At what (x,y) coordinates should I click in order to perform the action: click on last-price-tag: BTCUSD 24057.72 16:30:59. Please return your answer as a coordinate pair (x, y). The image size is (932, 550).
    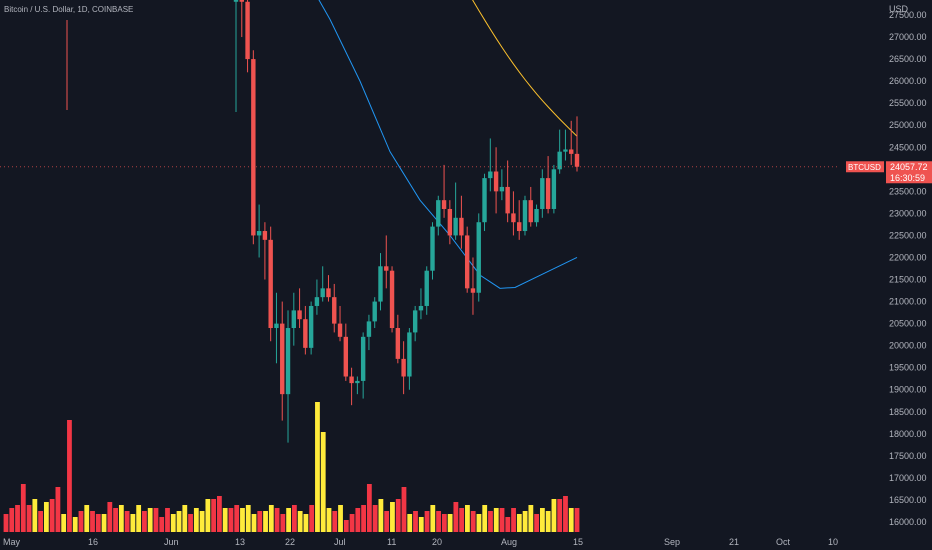
    Looking at the image, I should click on (889, 172).